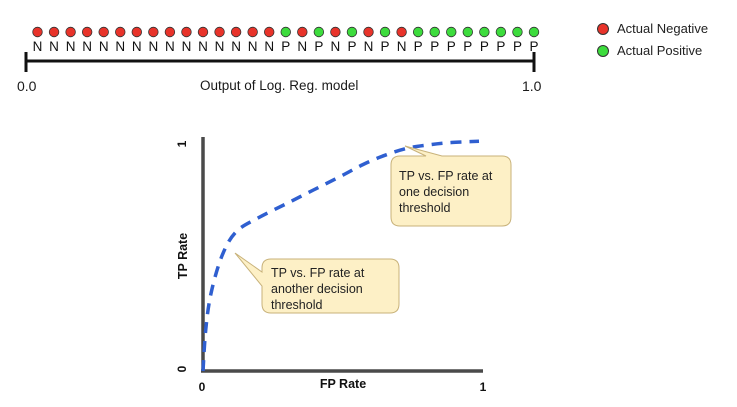  I want to click on callout-one-text: TP vs. FP rate at one decision threshold, so click(445, 192).